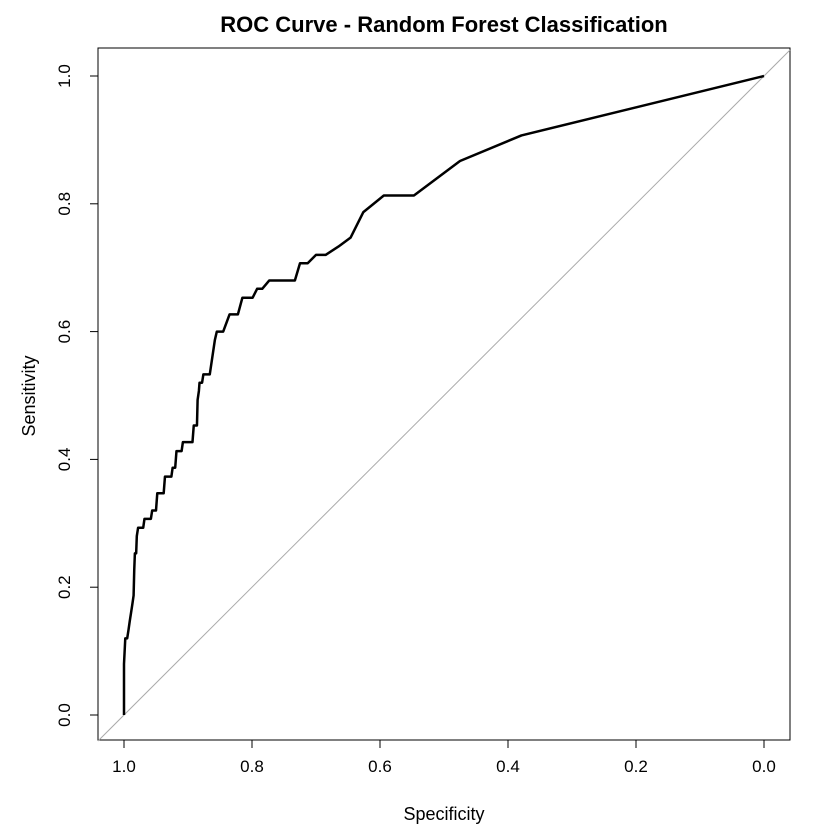 The height and width of the screenshot is (840, 840). What do you see at coordinates (764, 766) in the screenshot?
I see `x-tick-label: 0.0` at bounding box center [764, 766].